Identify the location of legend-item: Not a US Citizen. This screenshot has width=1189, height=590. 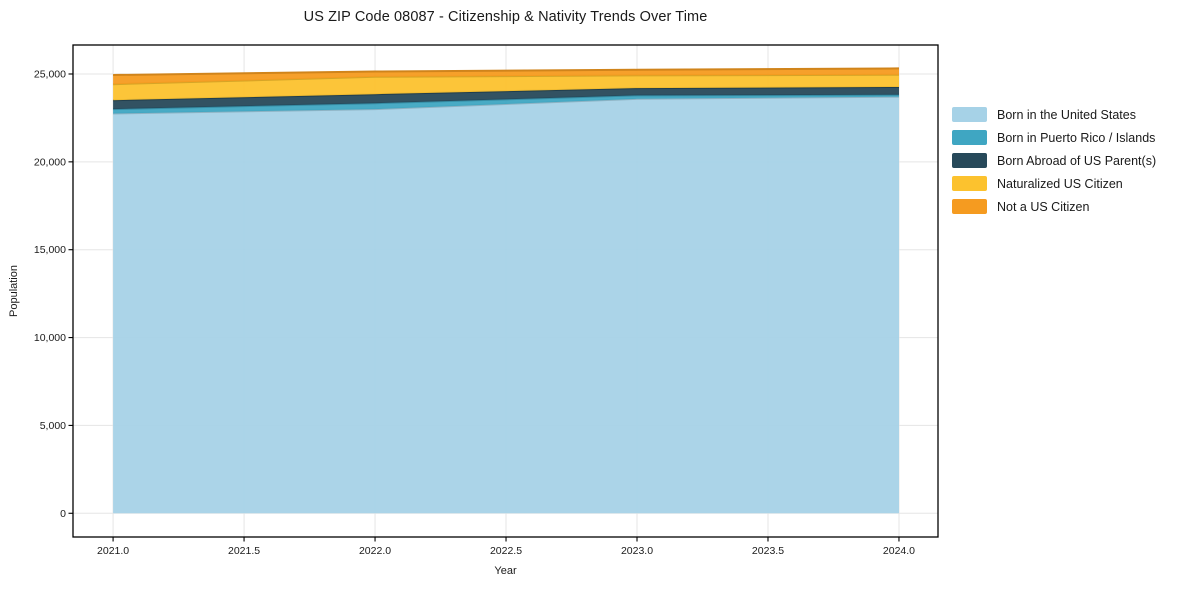
(1054, 206).